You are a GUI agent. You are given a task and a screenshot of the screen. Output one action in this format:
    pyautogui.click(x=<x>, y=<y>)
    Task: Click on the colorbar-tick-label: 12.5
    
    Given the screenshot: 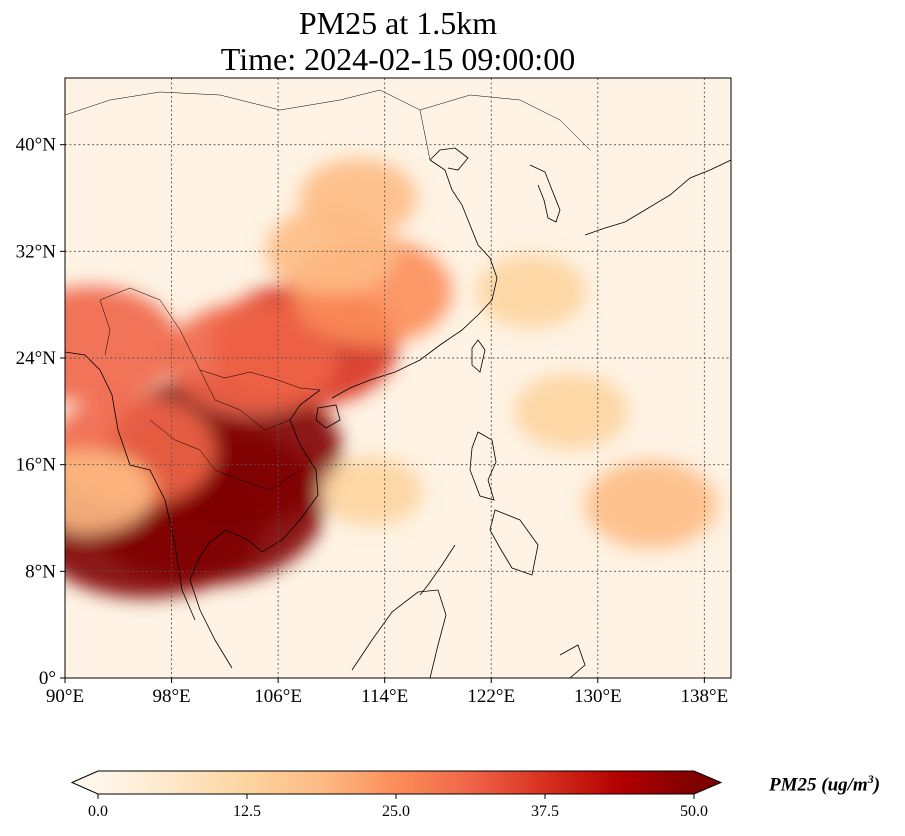 What is the action you would take?
    pyautogui.click(x=247, y=811)
    